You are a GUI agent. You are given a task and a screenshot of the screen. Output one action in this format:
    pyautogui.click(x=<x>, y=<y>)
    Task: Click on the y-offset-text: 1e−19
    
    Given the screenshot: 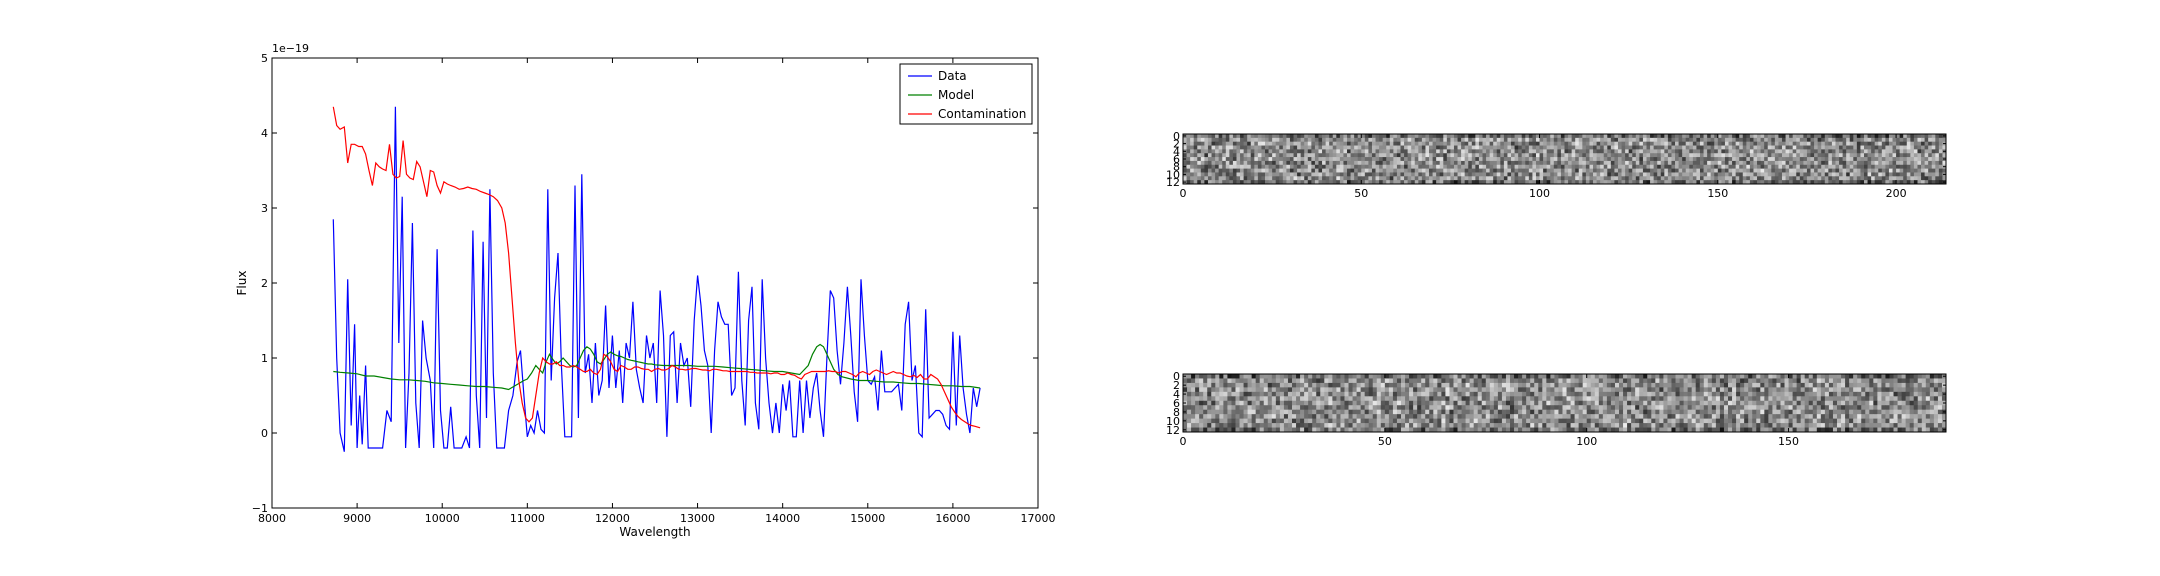 What is the action you would take?
    pyautogui.click(x=290, y=48)
    